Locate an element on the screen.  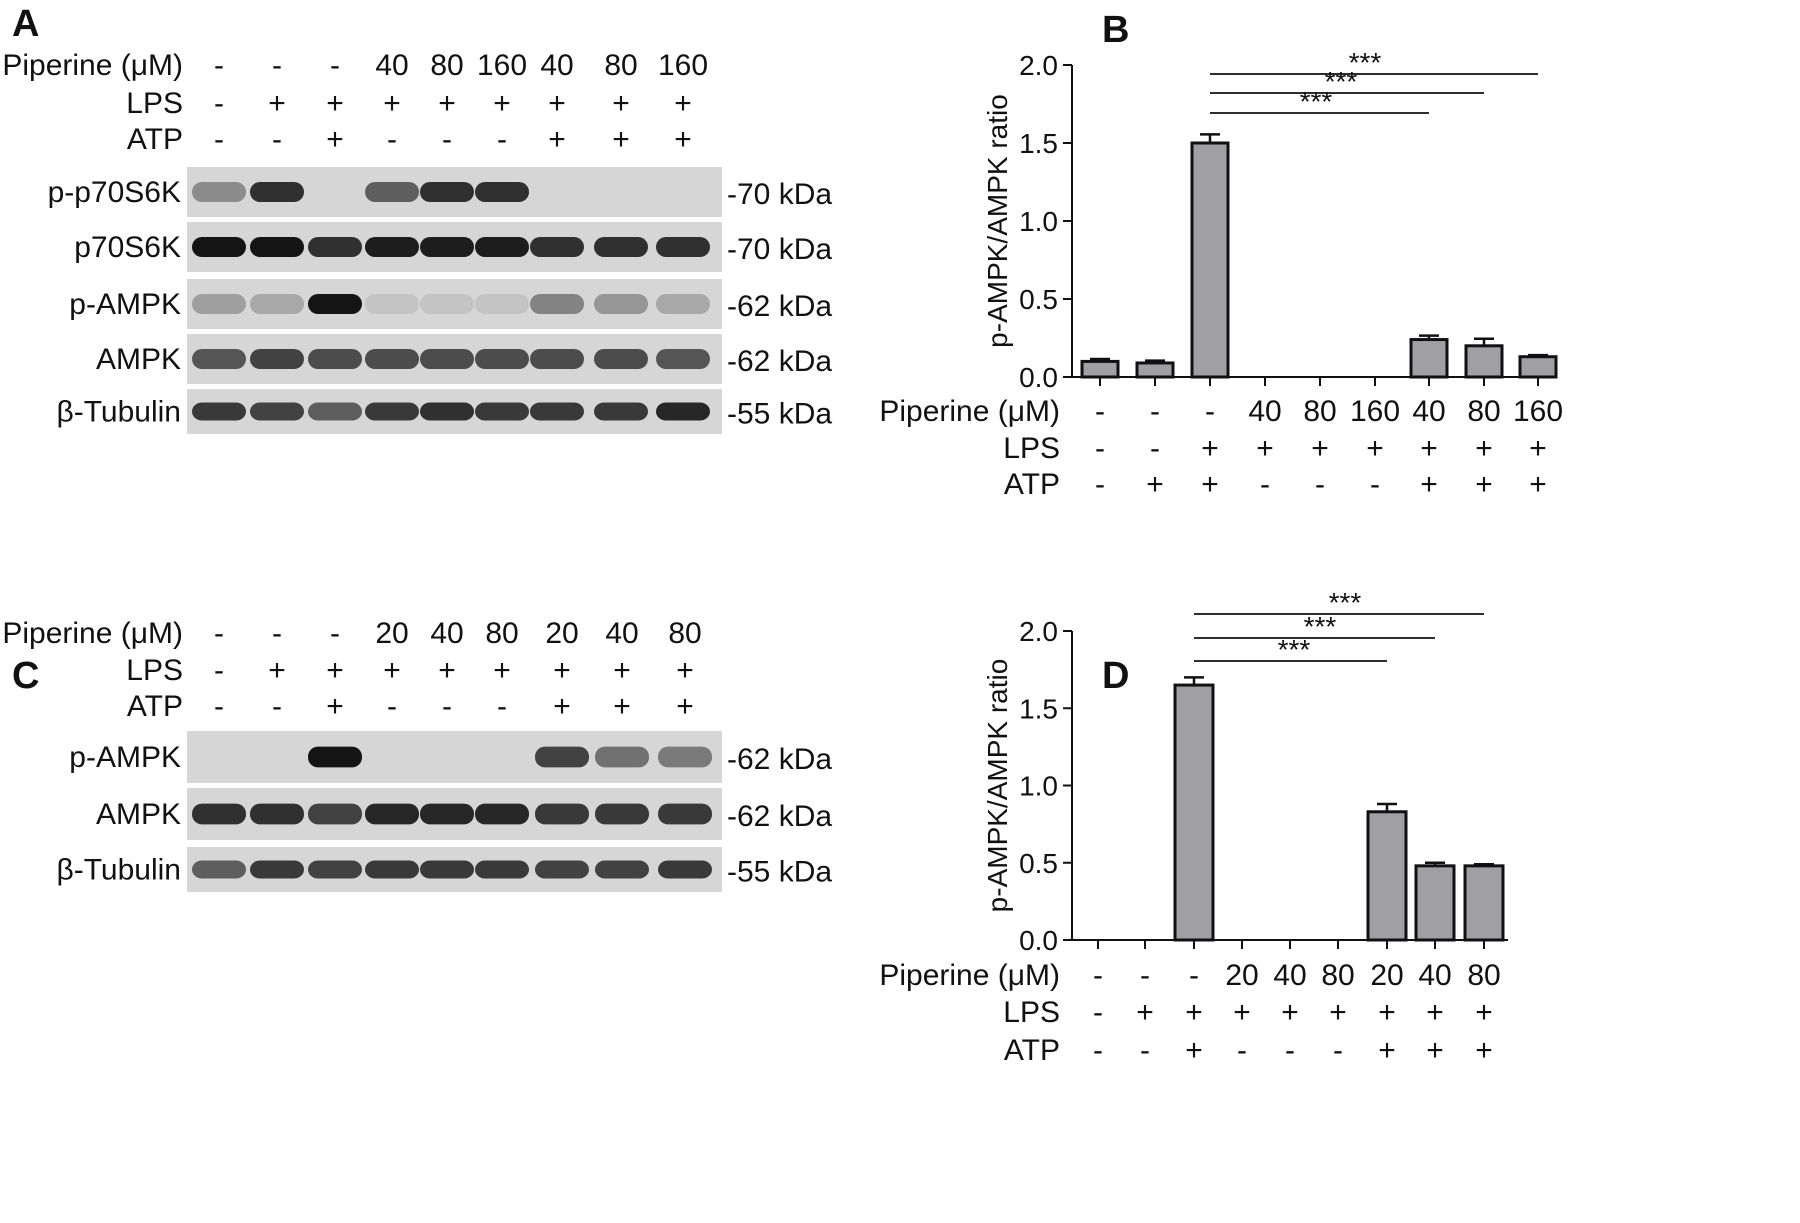
blot-size: -70 kDa is located at coordinates (779, 194).